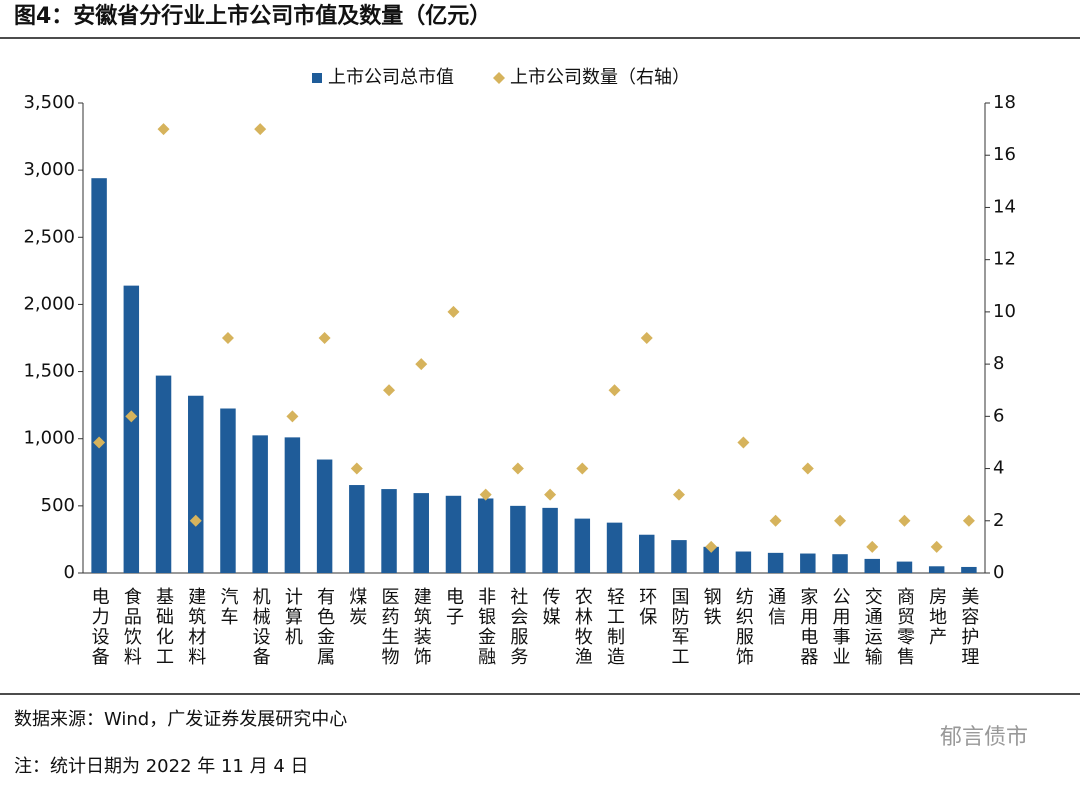  I want to click on tick-label: 4, so click(998, 468).